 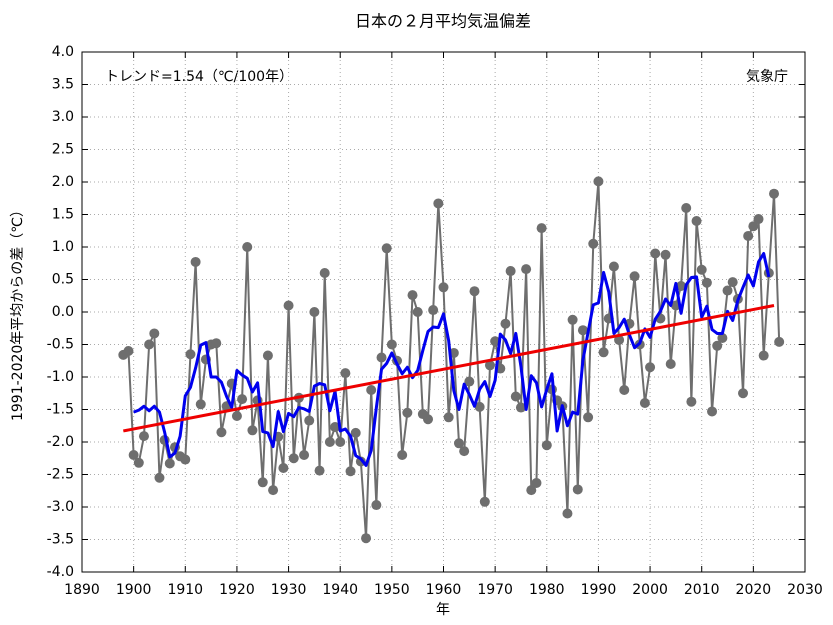 I want to click on y-tick-label: 2.5, so click(x=63, y=150).